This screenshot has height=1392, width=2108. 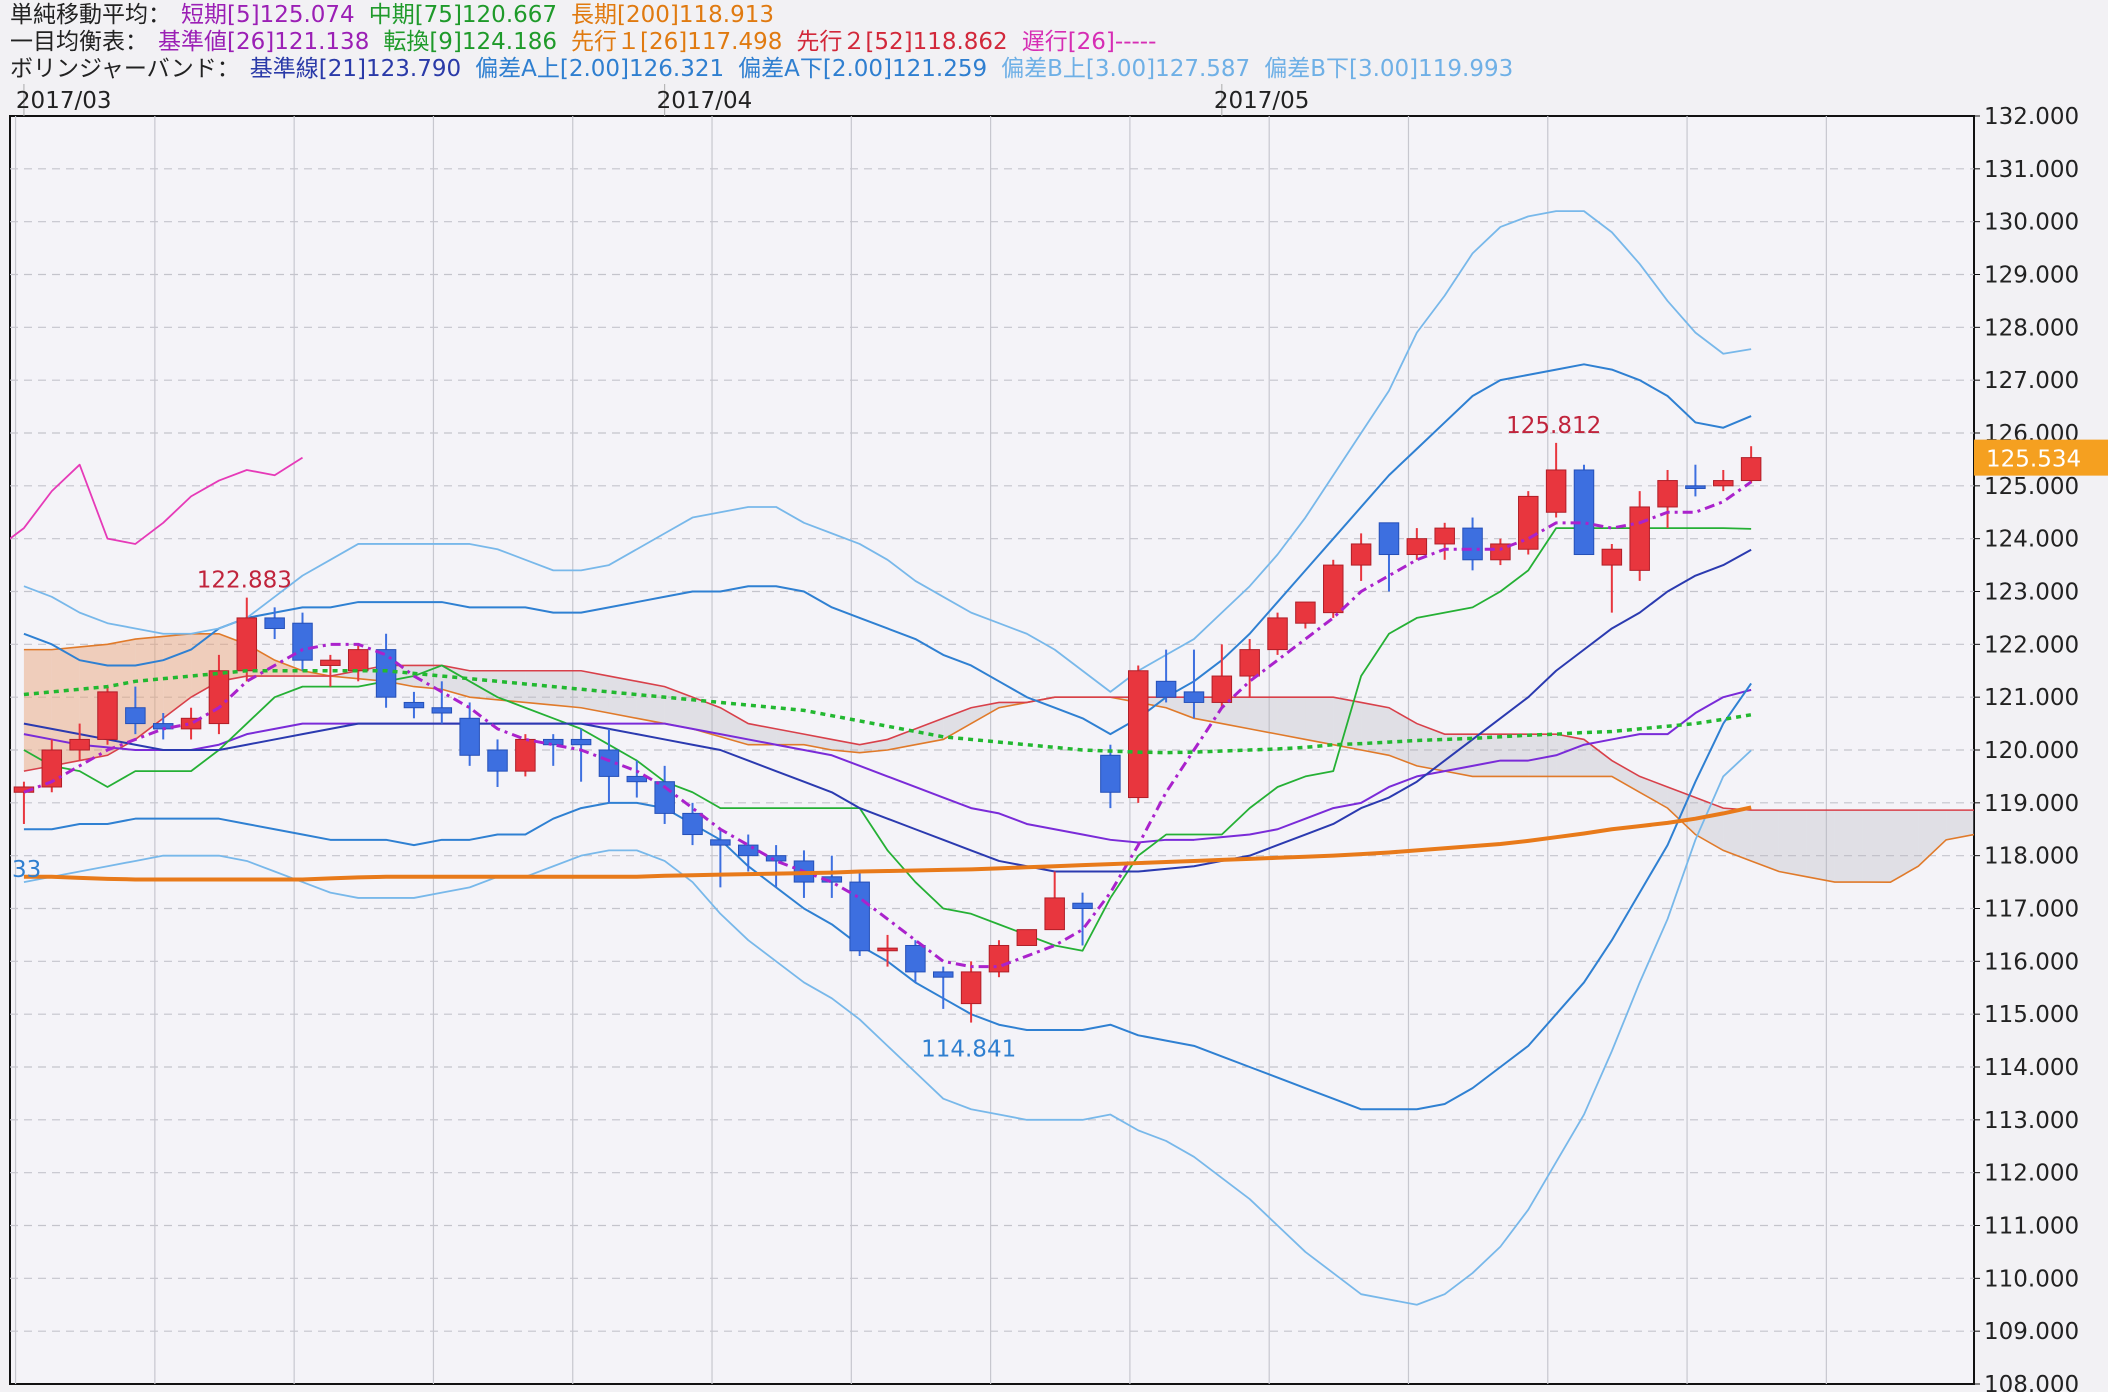 I want to click on bollinger-mid-label: 基準線[21]123.790, so click(x=355, y=69).